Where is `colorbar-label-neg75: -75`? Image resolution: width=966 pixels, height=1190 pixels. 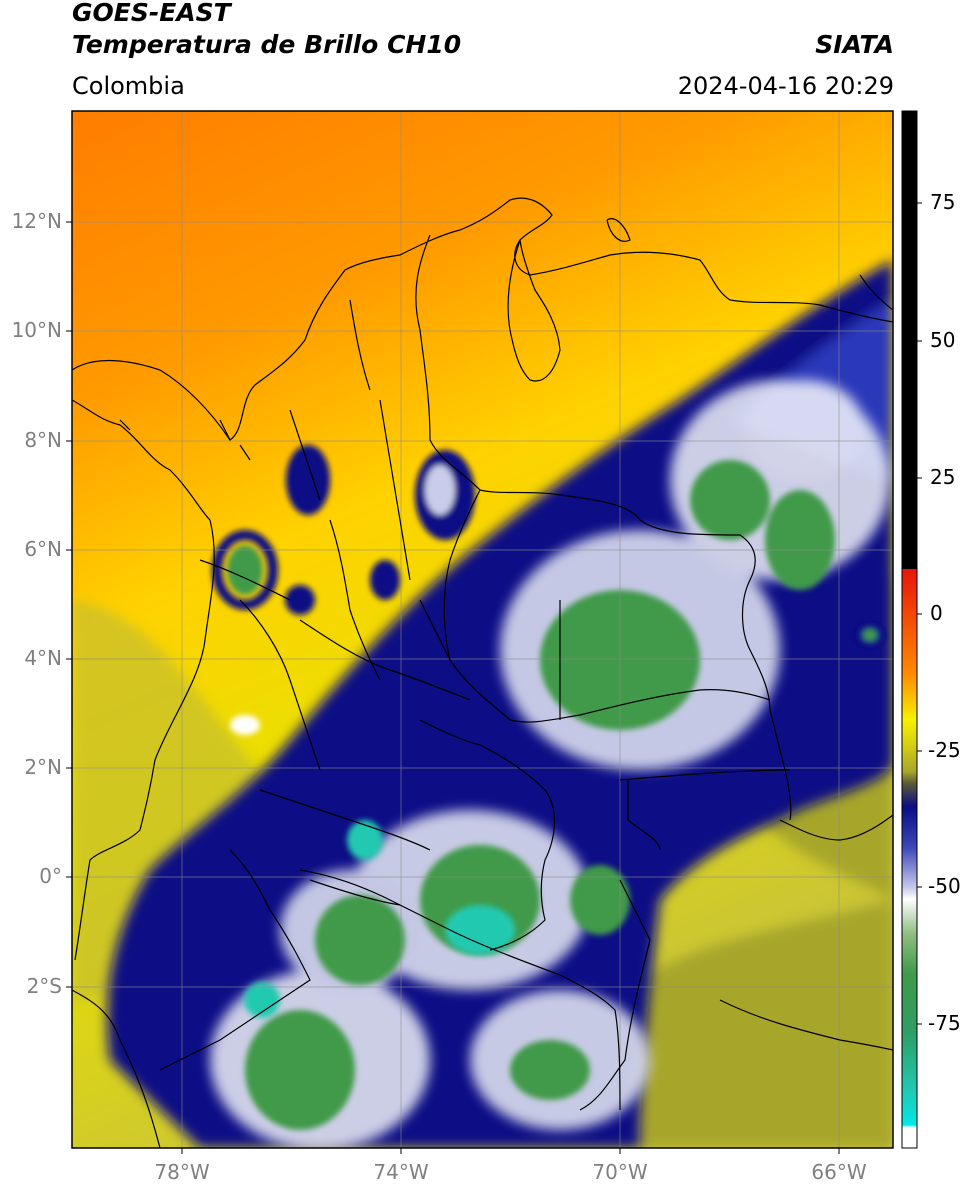
colorbar-label-neg75: -75 is located at coordinates (944, 1023).